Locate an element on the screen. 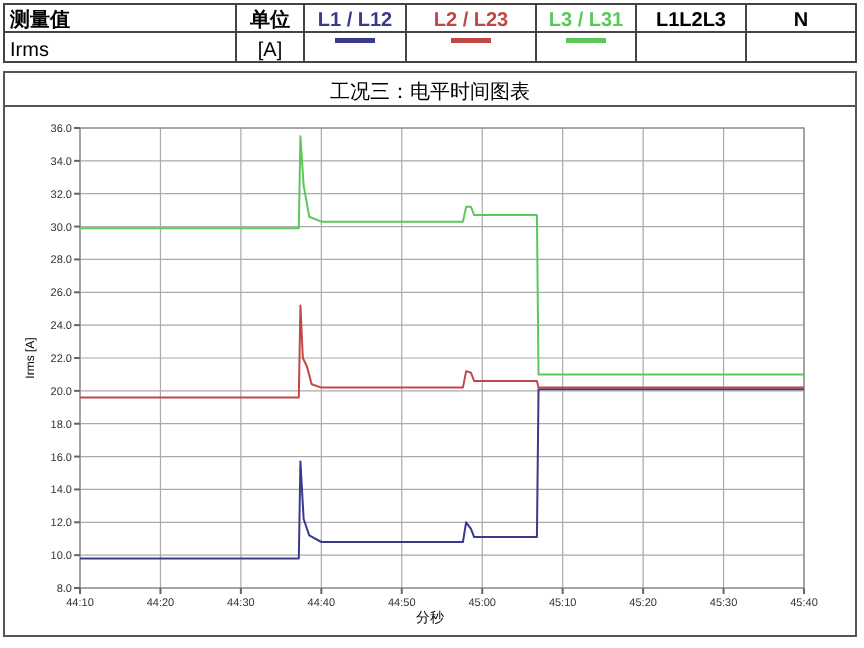  text: L3 / L31 is located at coordinates (586, 21).